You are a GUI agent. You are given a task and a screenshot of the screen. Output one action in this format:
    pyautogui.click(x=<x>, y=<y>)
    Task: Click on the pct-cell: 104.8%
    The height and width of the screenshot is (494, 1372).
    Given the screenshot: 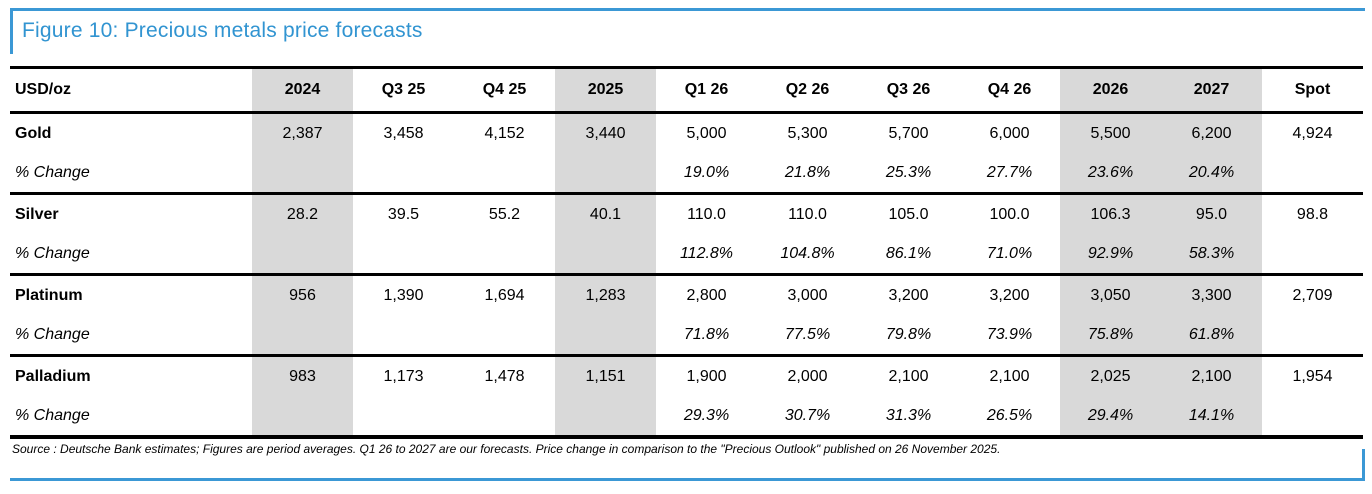 What is the action you would take?
    pyautogui.click(x=807, y=253)
    